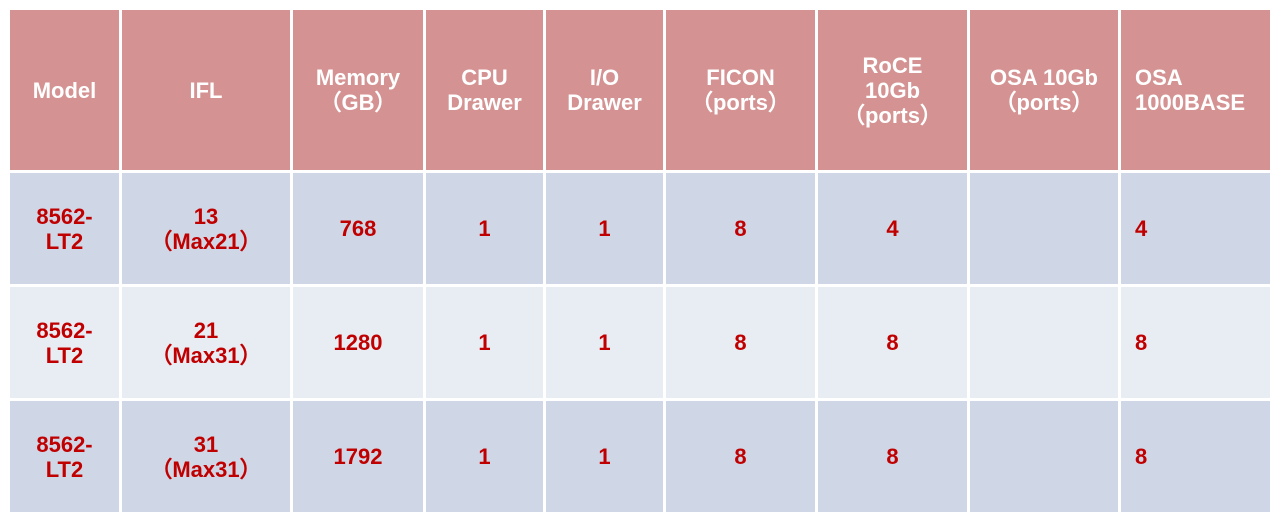 Image resolution: width=1277 pixels, height=532 pixels. What do you see at coordinates (1044, 90) in the screenshot?
I see `header-osa-10gb: OSA 10Gb （ports）` at bounding box center [1044, 90].